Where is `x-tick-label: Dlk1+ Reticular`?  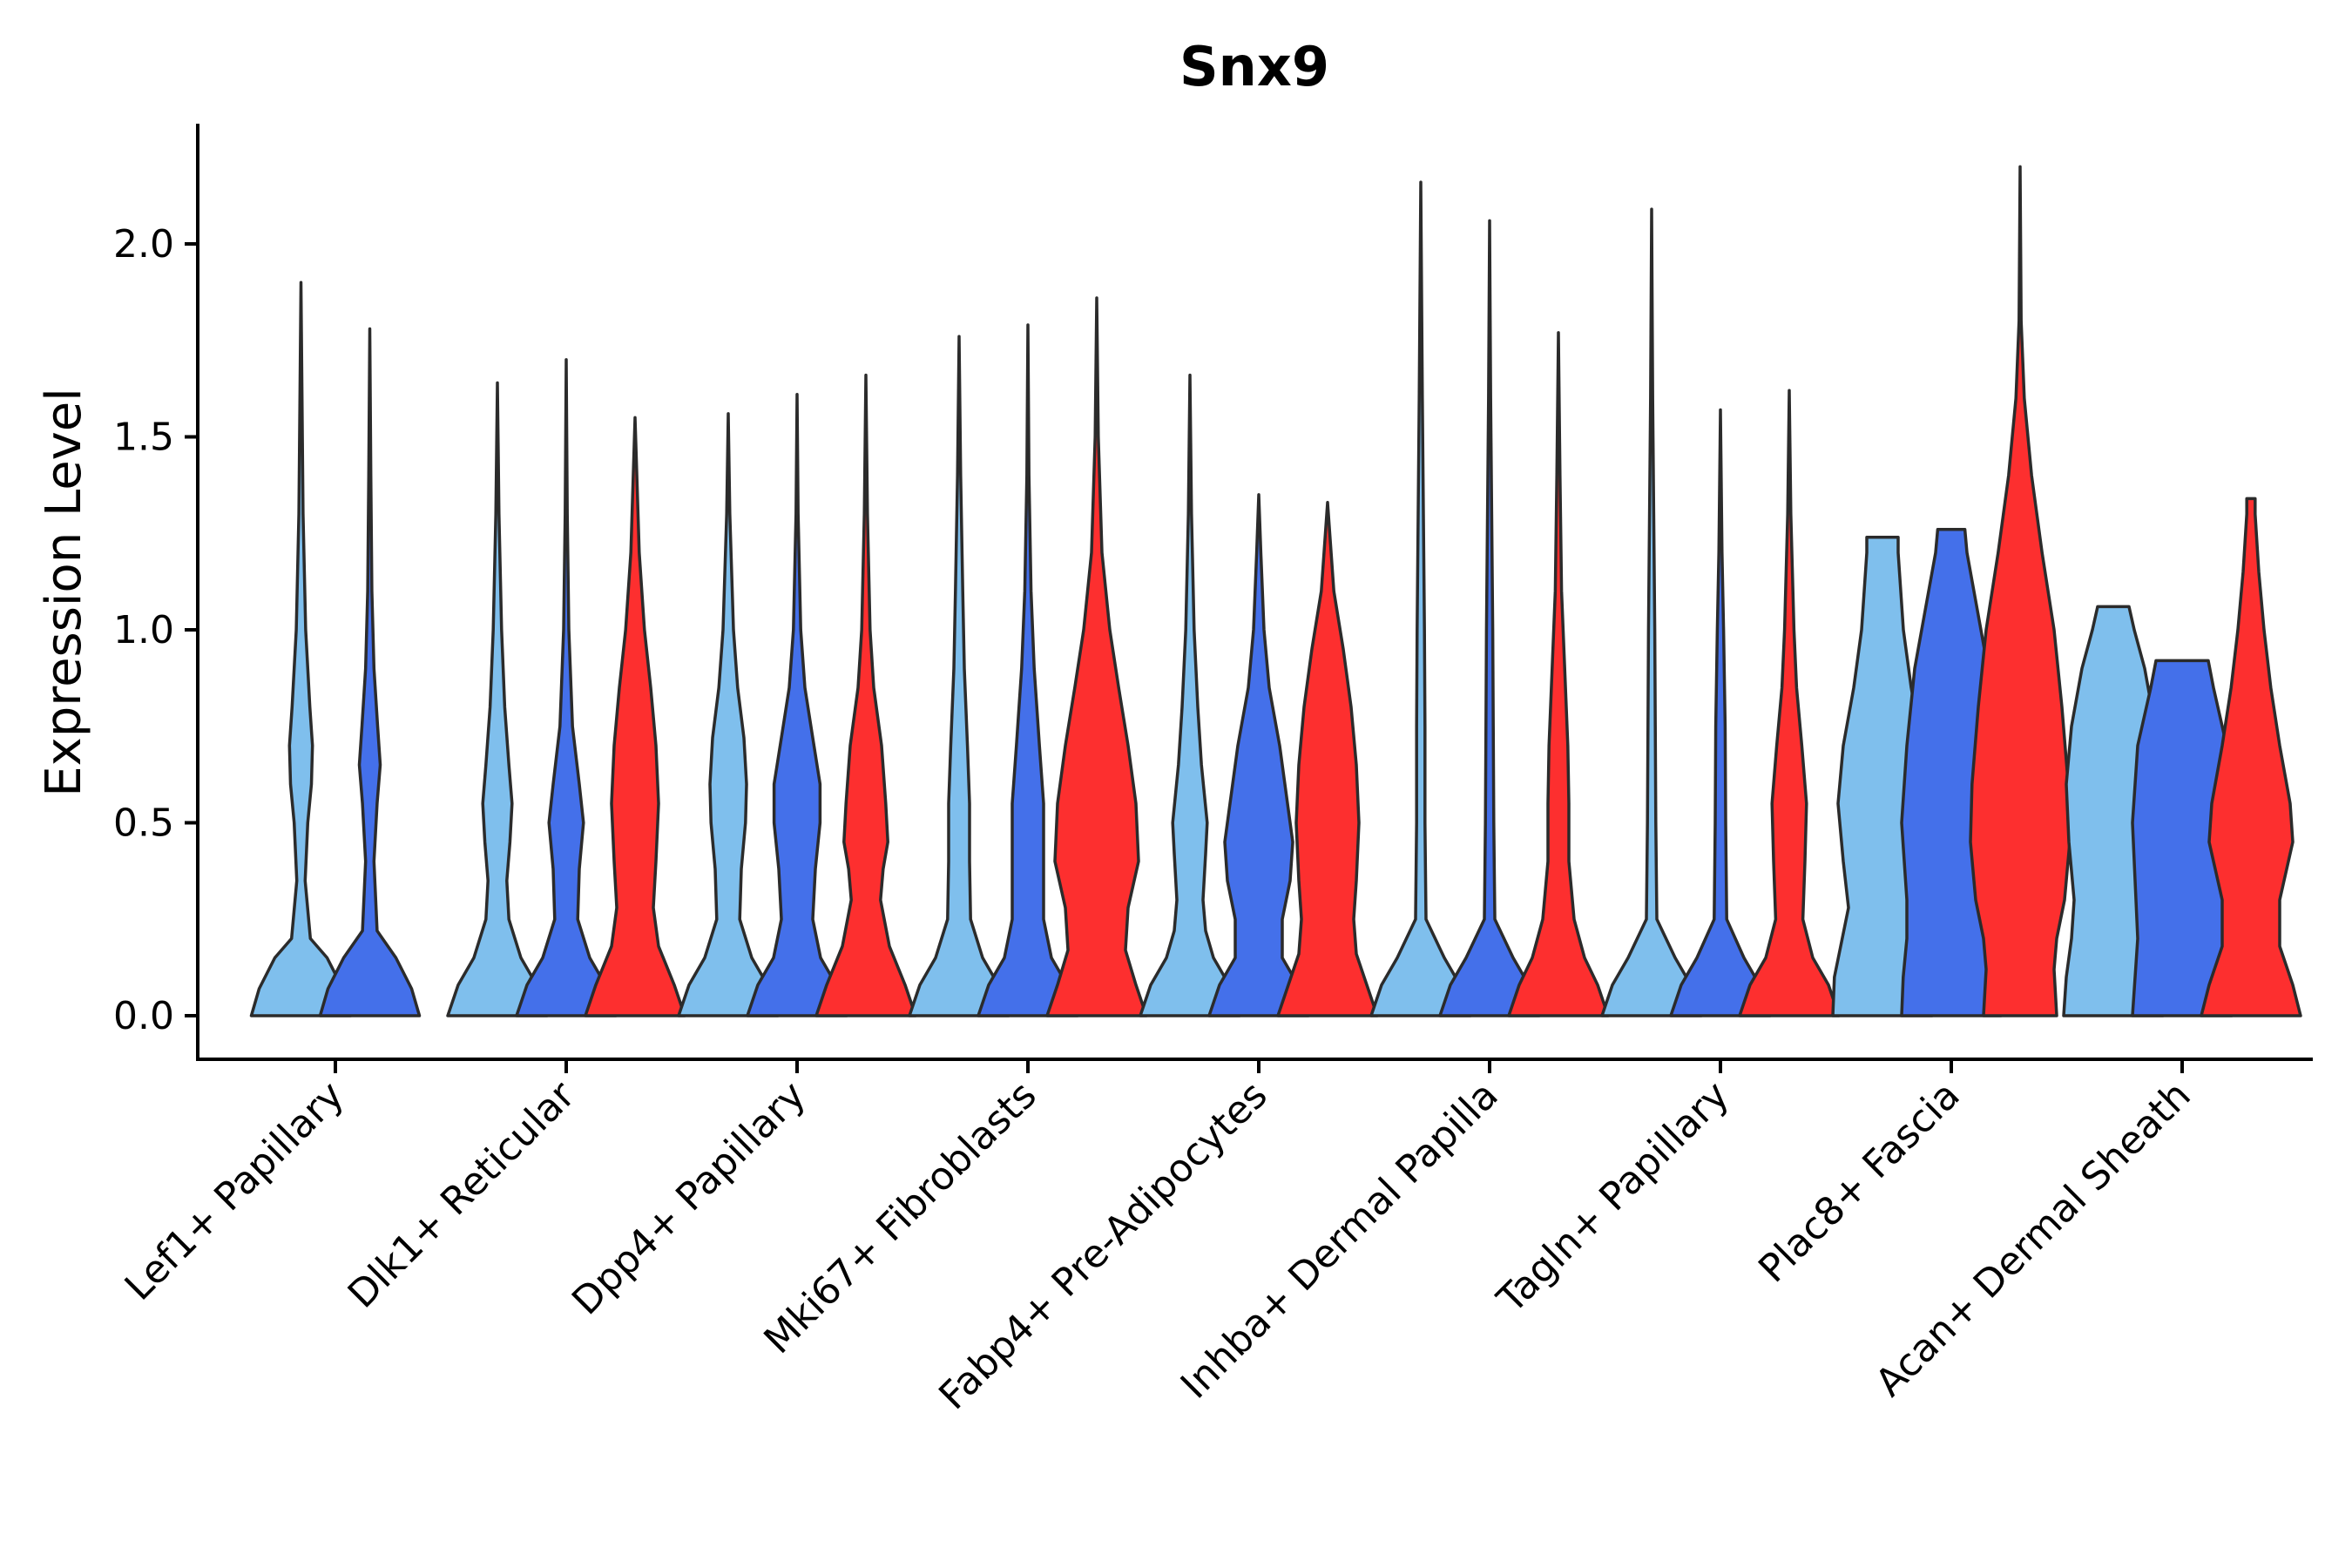 x-tick-label: Dlk1+ Reticular is located at coordinates (462, 1194).